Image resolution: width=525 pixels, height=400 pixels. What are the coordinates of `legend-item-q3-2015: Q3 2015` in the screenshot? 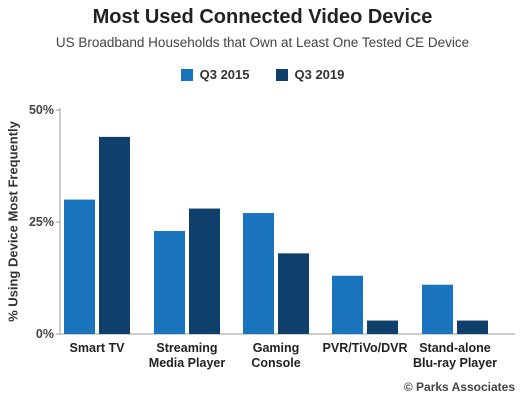 It's located at (215, 74).